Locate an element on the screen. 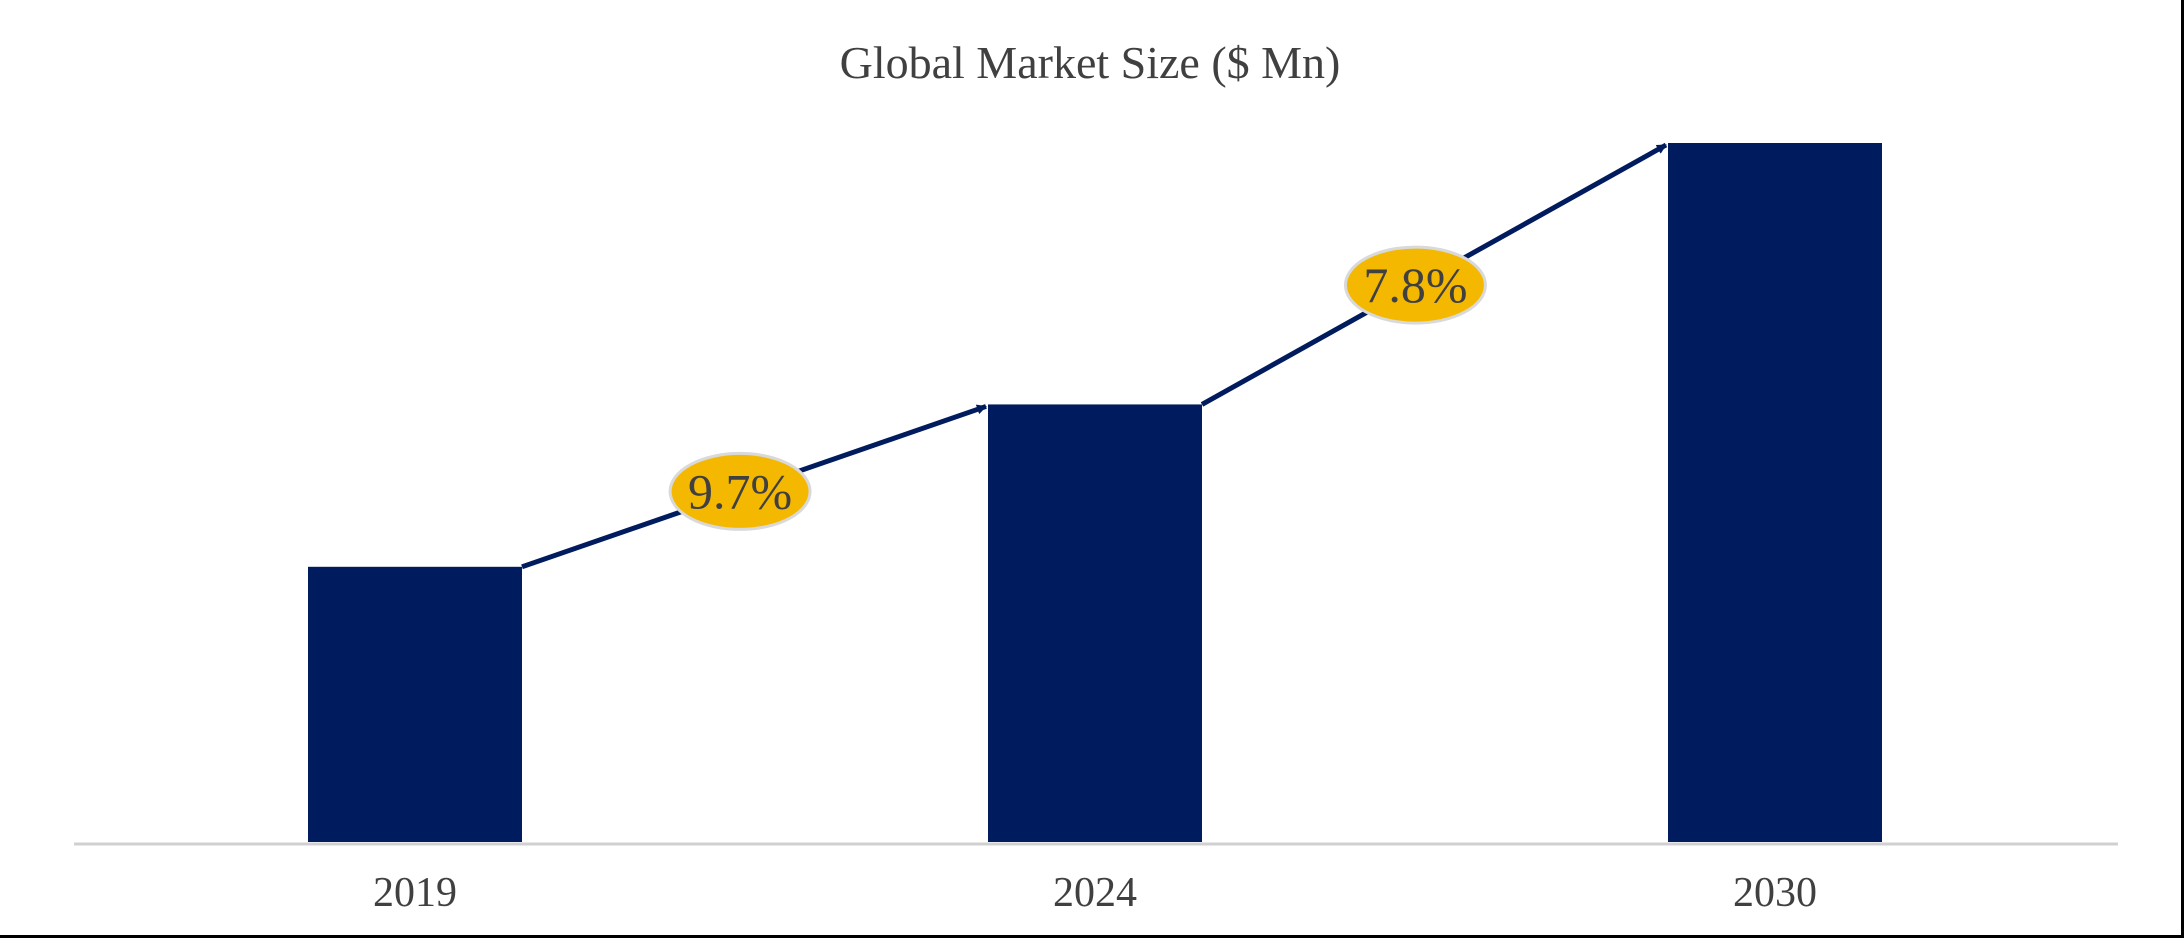 The width and height of the screenshot is (2184, 938). cagr-badges: 9.7% 7.8% is located at coordinates (1077, 388).